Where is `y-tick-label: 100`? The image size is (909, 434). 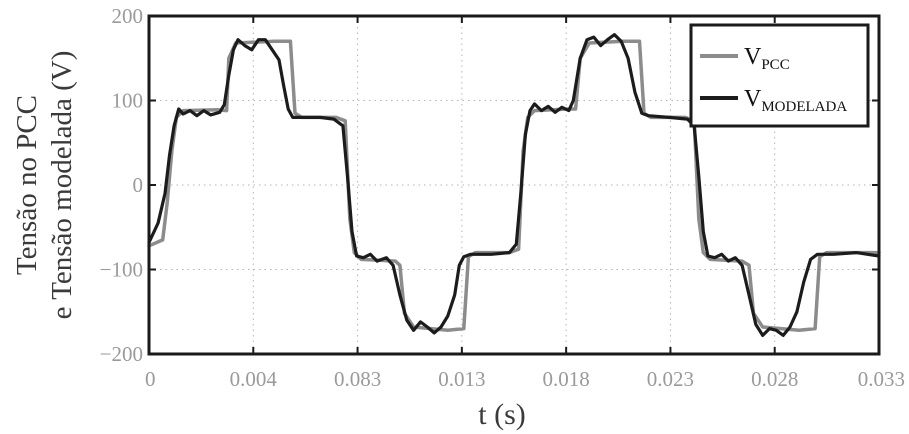
y-tick-label: 100 is located at coordinates (128, 101).